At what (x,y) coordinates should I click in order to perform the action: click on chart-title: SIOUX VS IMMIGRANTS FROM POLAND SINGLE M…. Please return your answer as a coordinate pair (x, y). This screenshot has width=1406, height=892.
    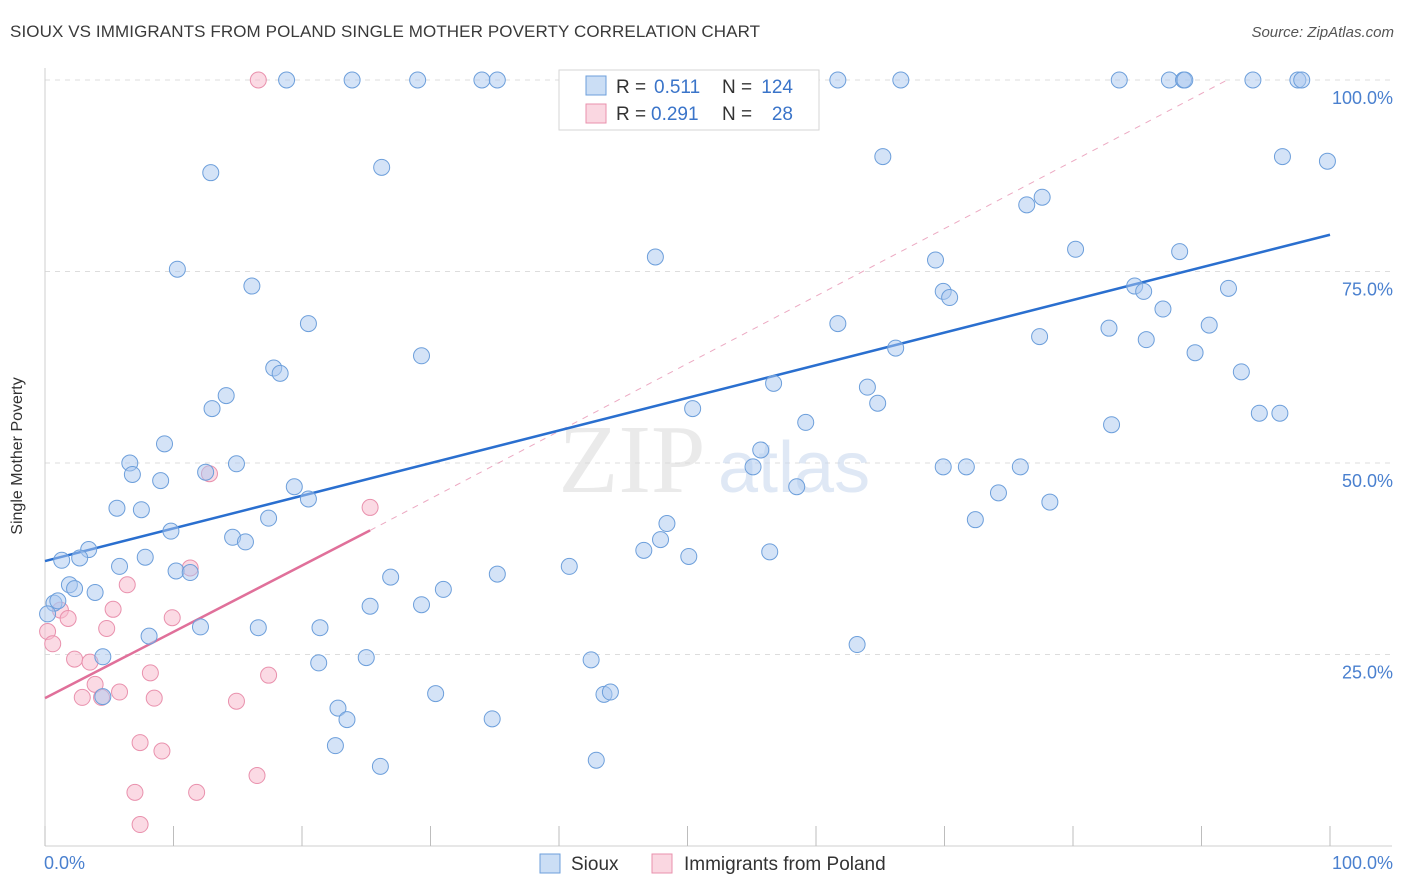
    Looking at the image, I should click on (385, 31).